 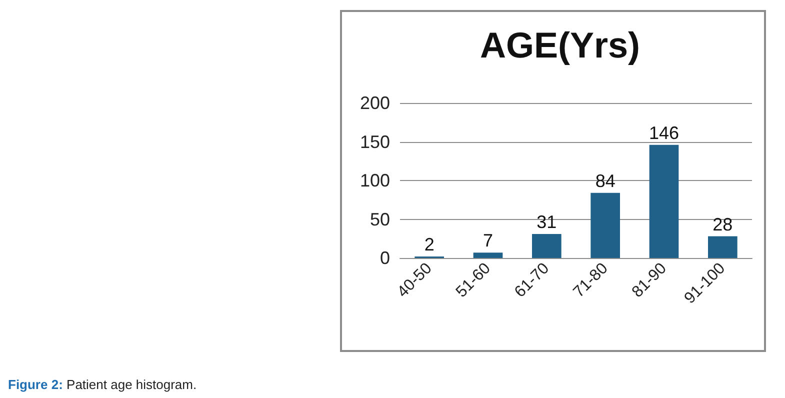 What do you see at coordinates (664, 132) in the screenshot?
I see `data-label: 146` at bounding box center [664, 132].